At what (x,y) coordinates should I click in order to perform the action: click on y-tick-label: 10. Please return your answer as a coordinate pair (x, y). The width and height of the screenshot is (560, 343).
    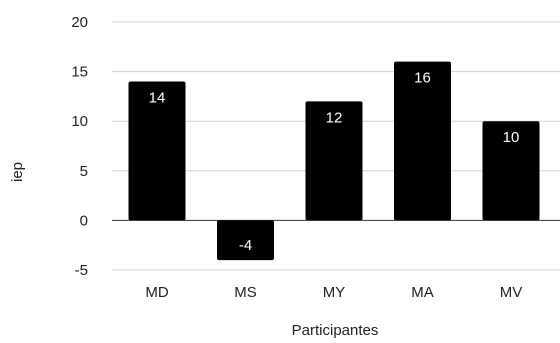
    Looking at the image, I should click on (79, 121).